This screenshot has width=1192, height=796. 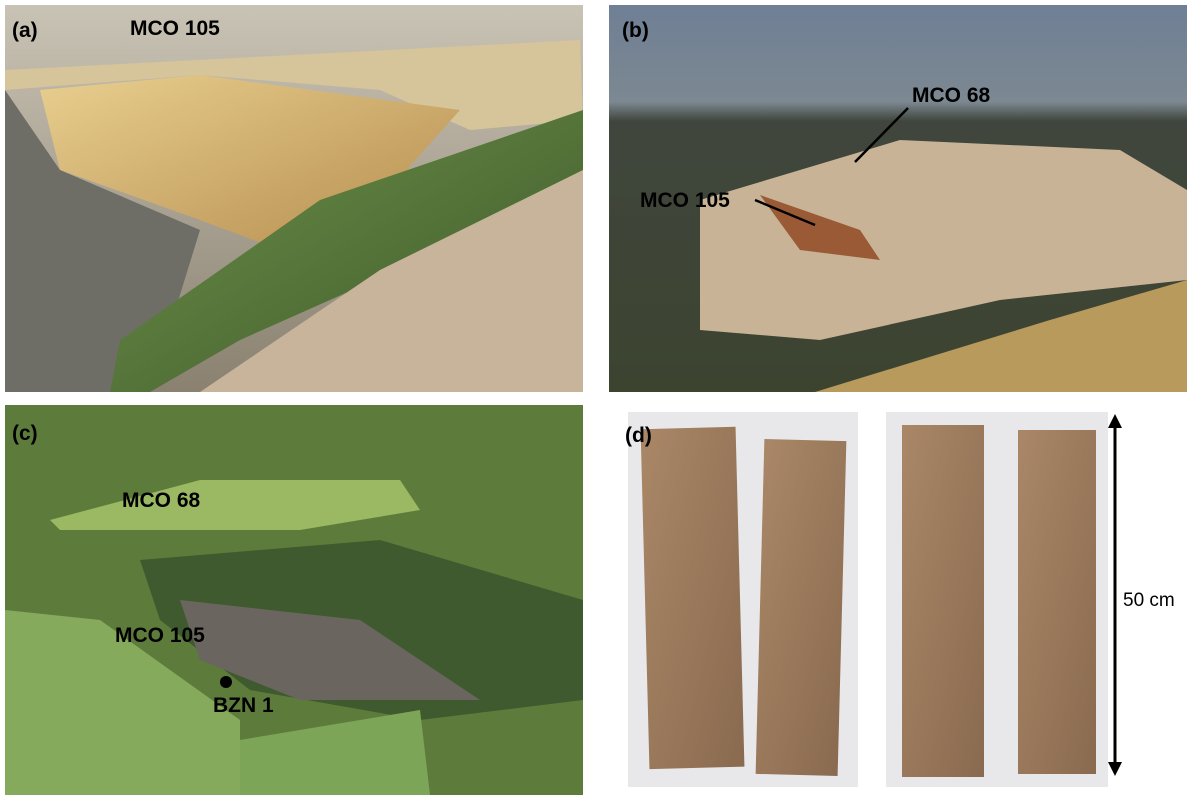 What do you see at coordinates (25, 30) in the screenshot?
I see `panel-label: (a)` at bounding box center [25, 30].